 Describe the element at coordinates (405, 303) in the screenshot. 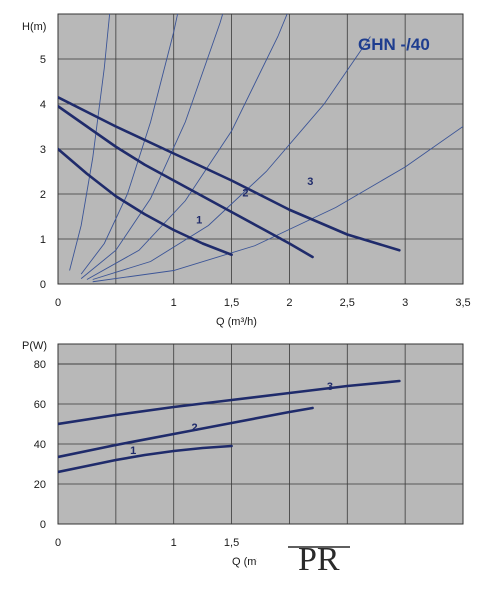

I see `x-tick-label: 3` at that location.